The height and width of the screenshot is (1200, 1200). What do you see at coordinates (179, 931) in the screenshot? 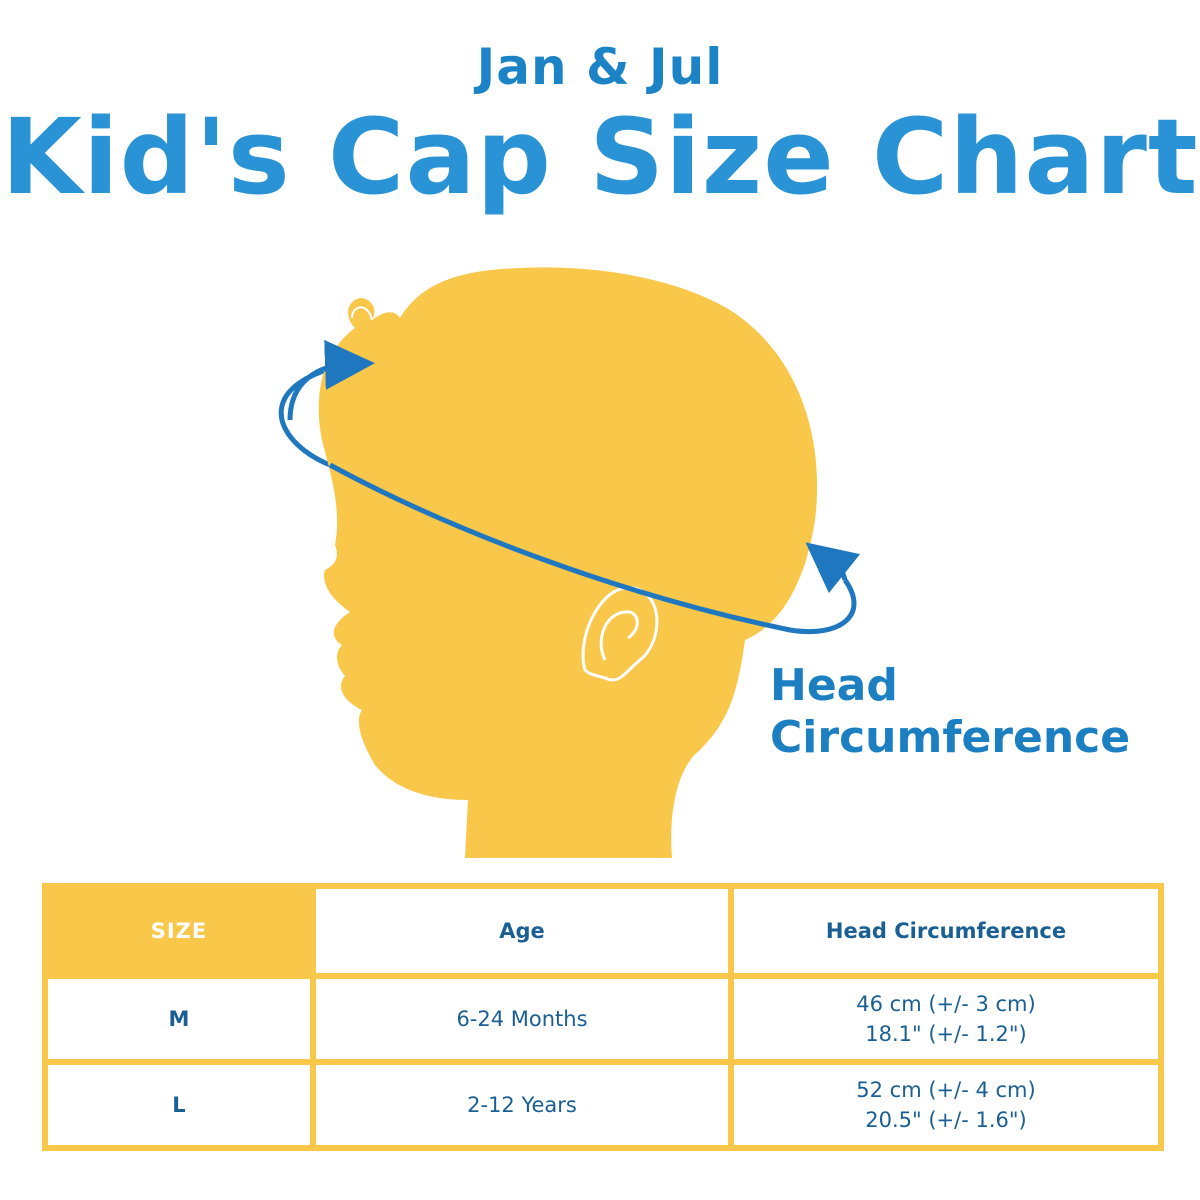
I see `header-size: SIZE` at bounding box center [179, 931].